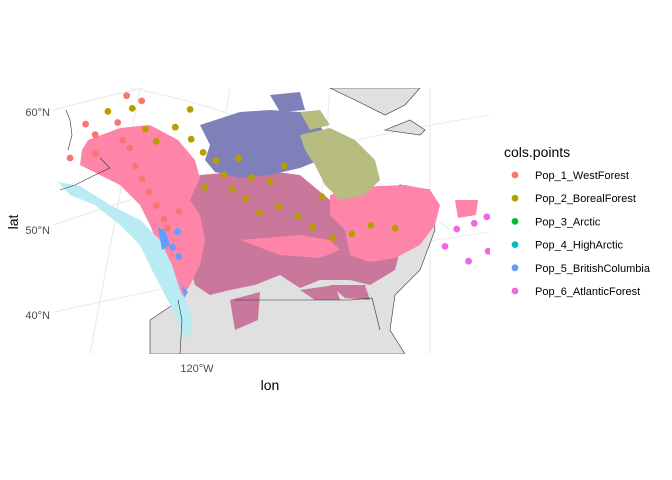 This screenshot has width=672, height=480. Describe the element at coordinates (579, 246) in the screenshot. I see `legend-label: Pop_4_HighArctic` at that location.